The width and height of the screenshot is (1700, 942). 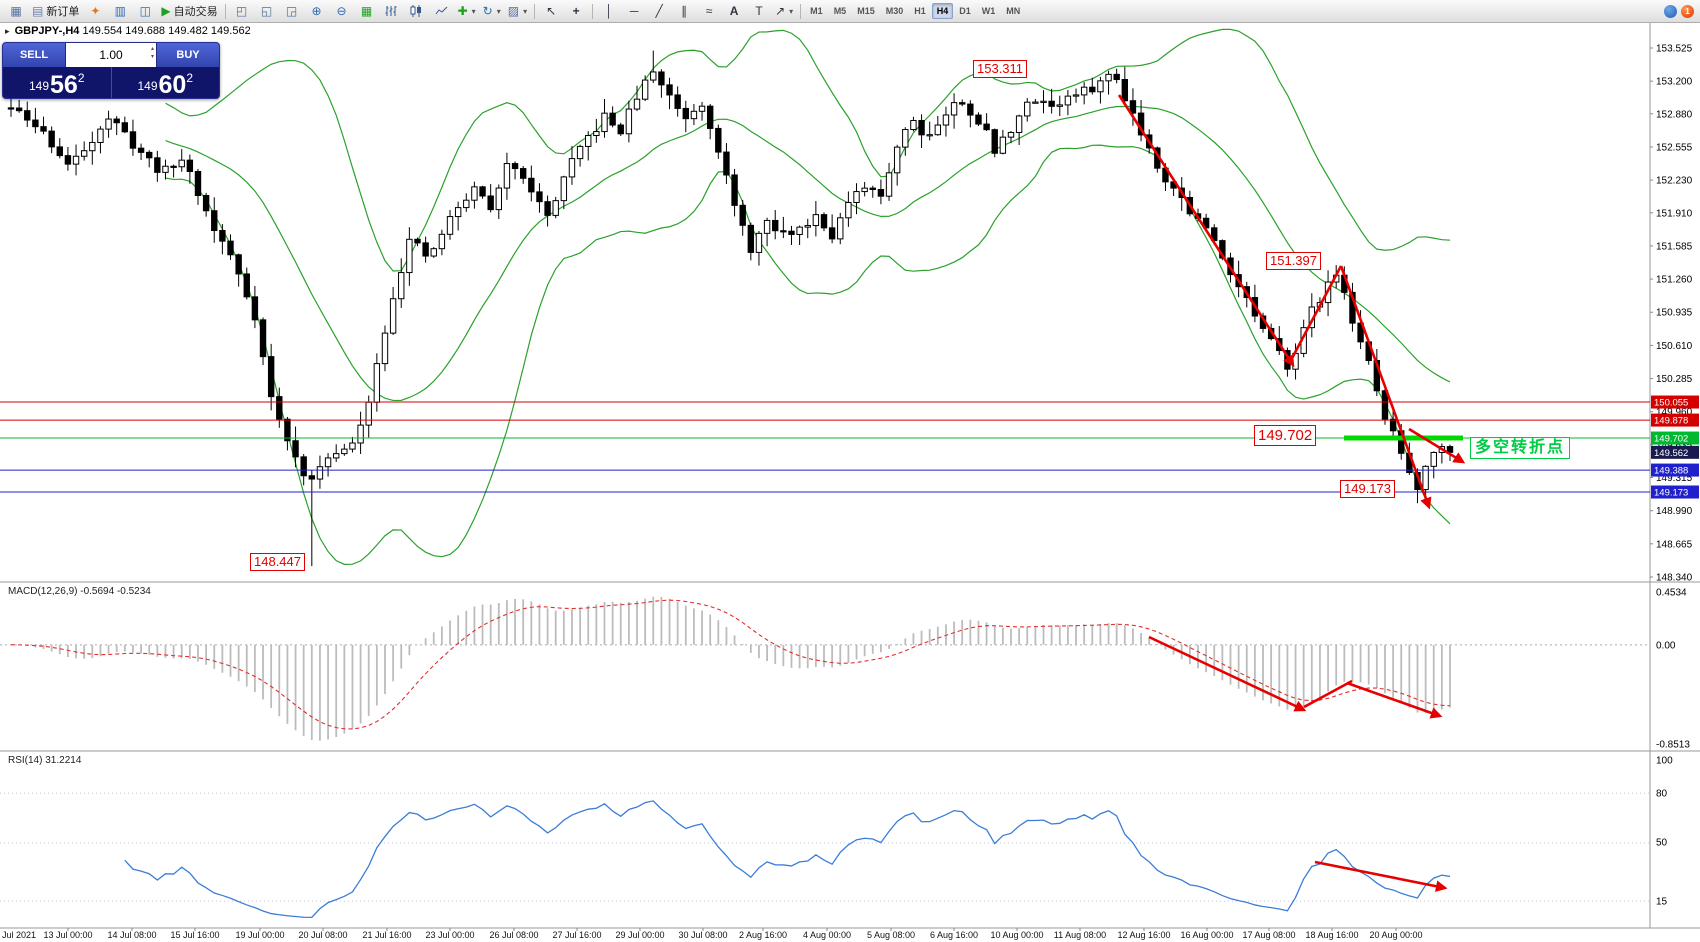 I want to click on auto-refresh-button: ↻ ▾, so click(x=492, y=11).